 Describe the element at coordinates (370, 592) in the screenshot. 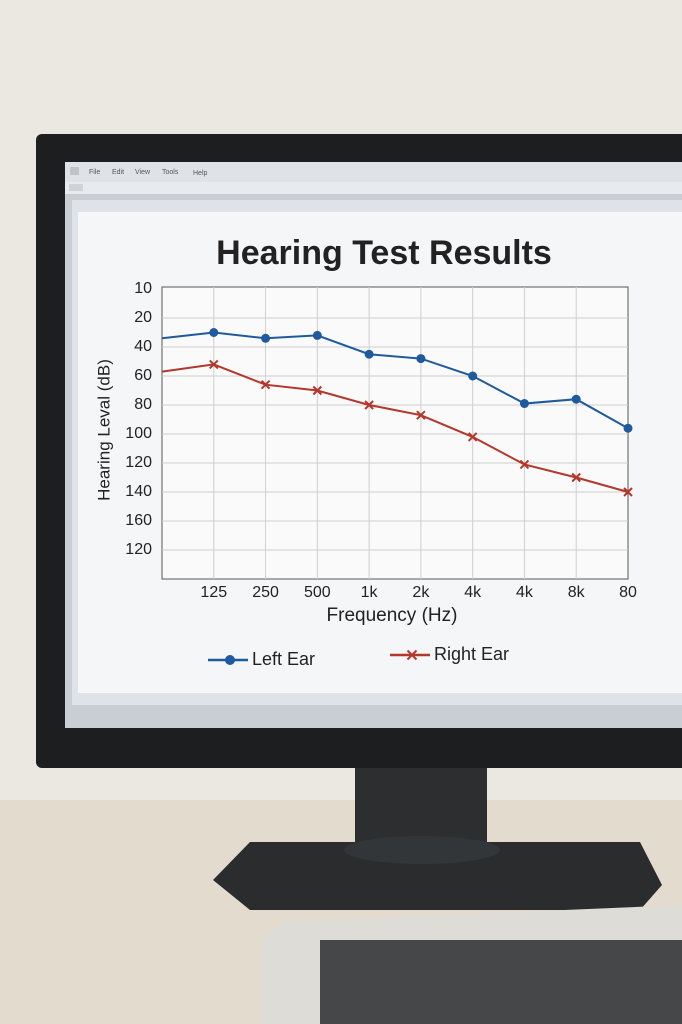

I see `x-tick-label: 1k` at that location.